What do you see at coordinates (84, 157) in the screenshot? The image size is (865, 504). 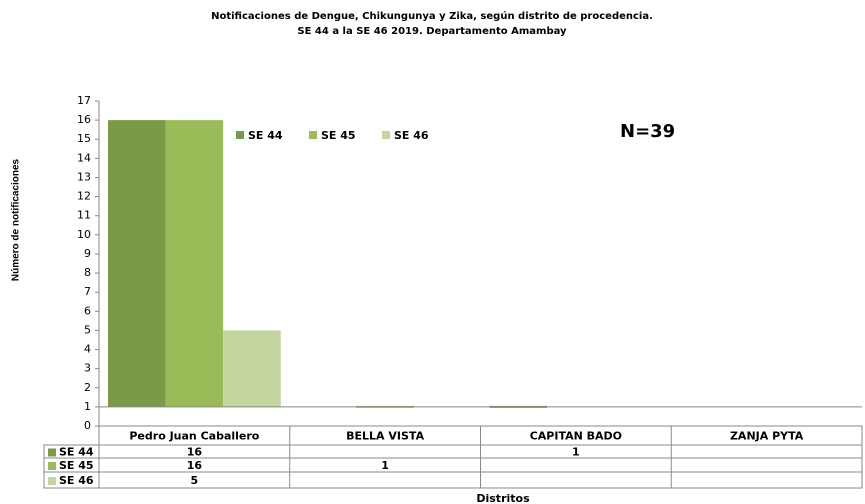 I see `y-tick-label: 14` at bounding box center [84, 157].